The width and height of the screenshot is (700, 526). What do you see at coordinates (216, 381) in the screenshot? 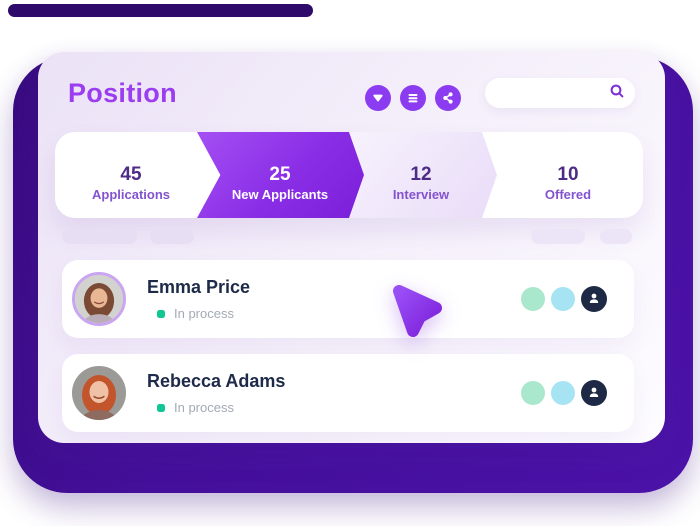
I see `applicant-name: Rebecca Adams` at bounding box center [216, 381].